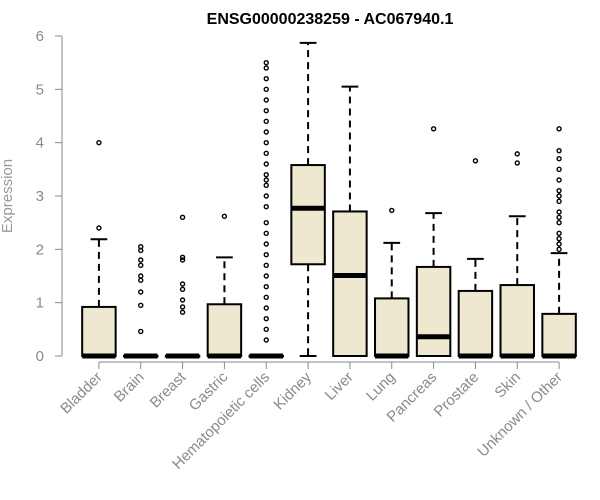 The height and width of the screenshot is (500, 600). Describe the element at coordinates (339, 386) in the screenshot. I see `x-tick-label: Liver` at that location.